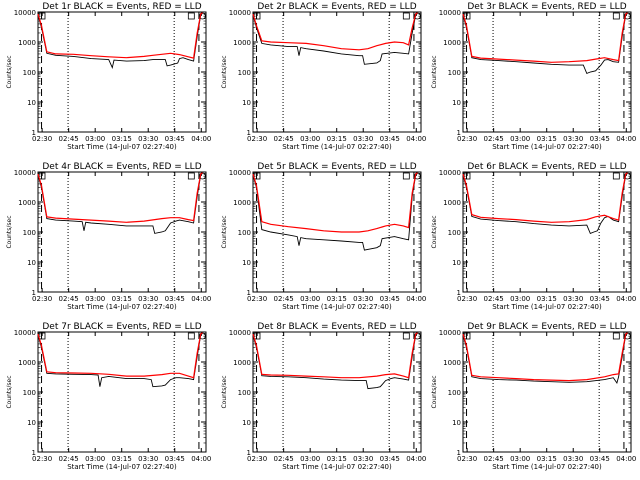 Image resolution: width=640 pixels, height=480 pixels. Describe the element at coordinates (121, 7) in the screenshot. I see `chart-title: Det 1r BLACK = Events, RED = LLD` at that location.